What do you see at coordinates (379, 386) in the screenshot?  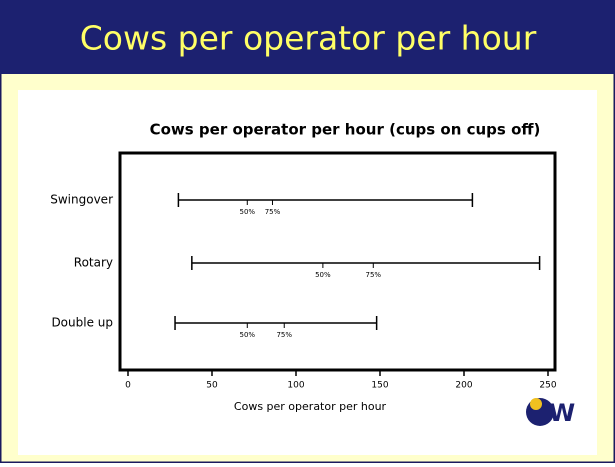 I see `x-tick-label: 150` at bounding box center [379, 386].